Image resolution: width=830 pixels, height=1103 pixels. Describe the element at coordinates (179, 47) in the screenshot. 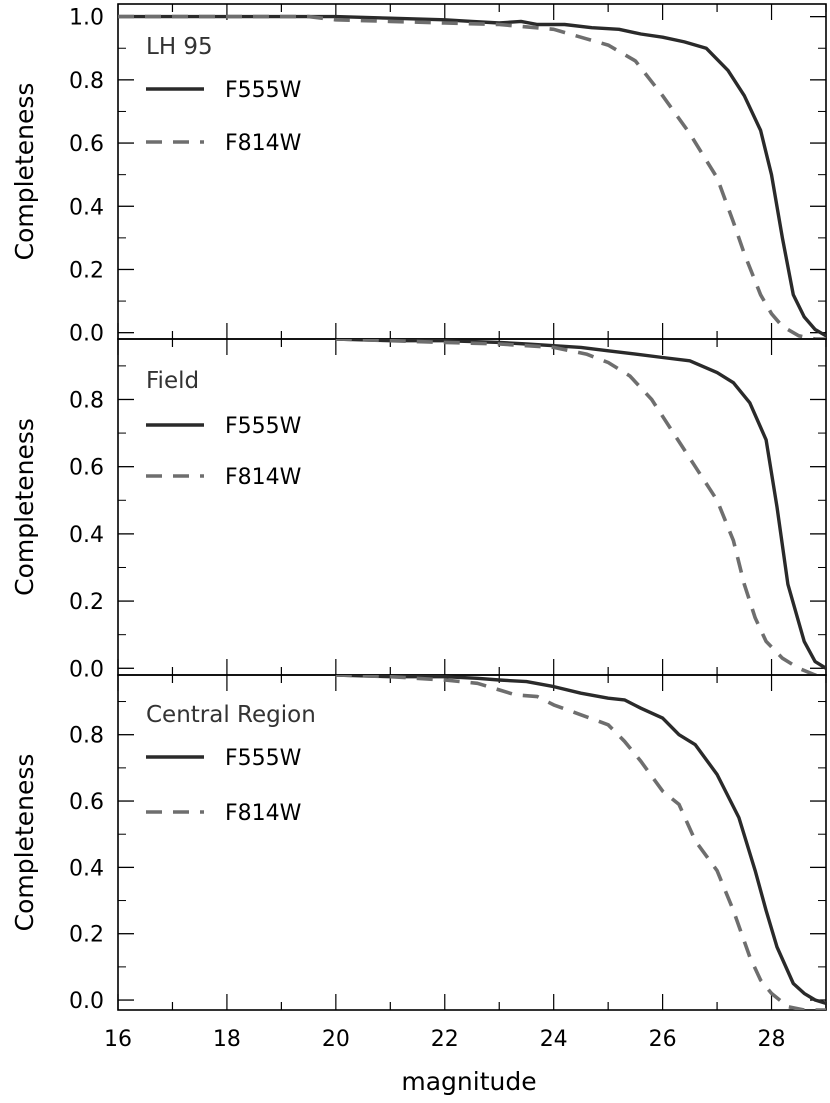

I see `panel-label: LH 95` at that location.